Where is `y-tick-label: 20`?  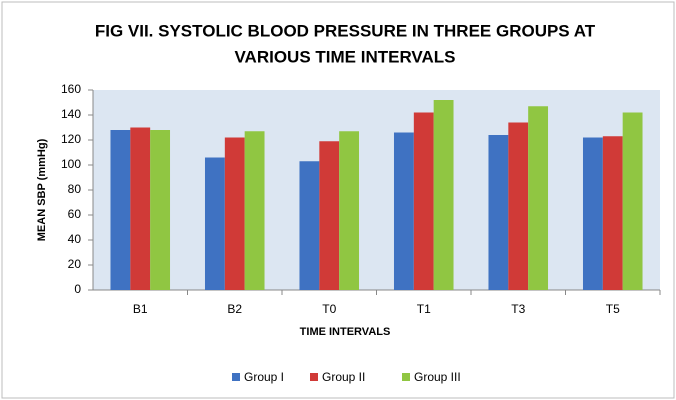
y-tick-label: 20 is located at coordinates (75, 264).